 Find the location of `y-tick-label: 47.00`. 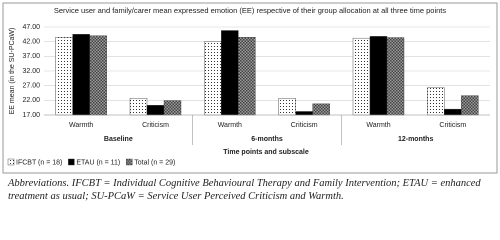

y-tick-label: 47.00 is located at coordinates (31, 27).